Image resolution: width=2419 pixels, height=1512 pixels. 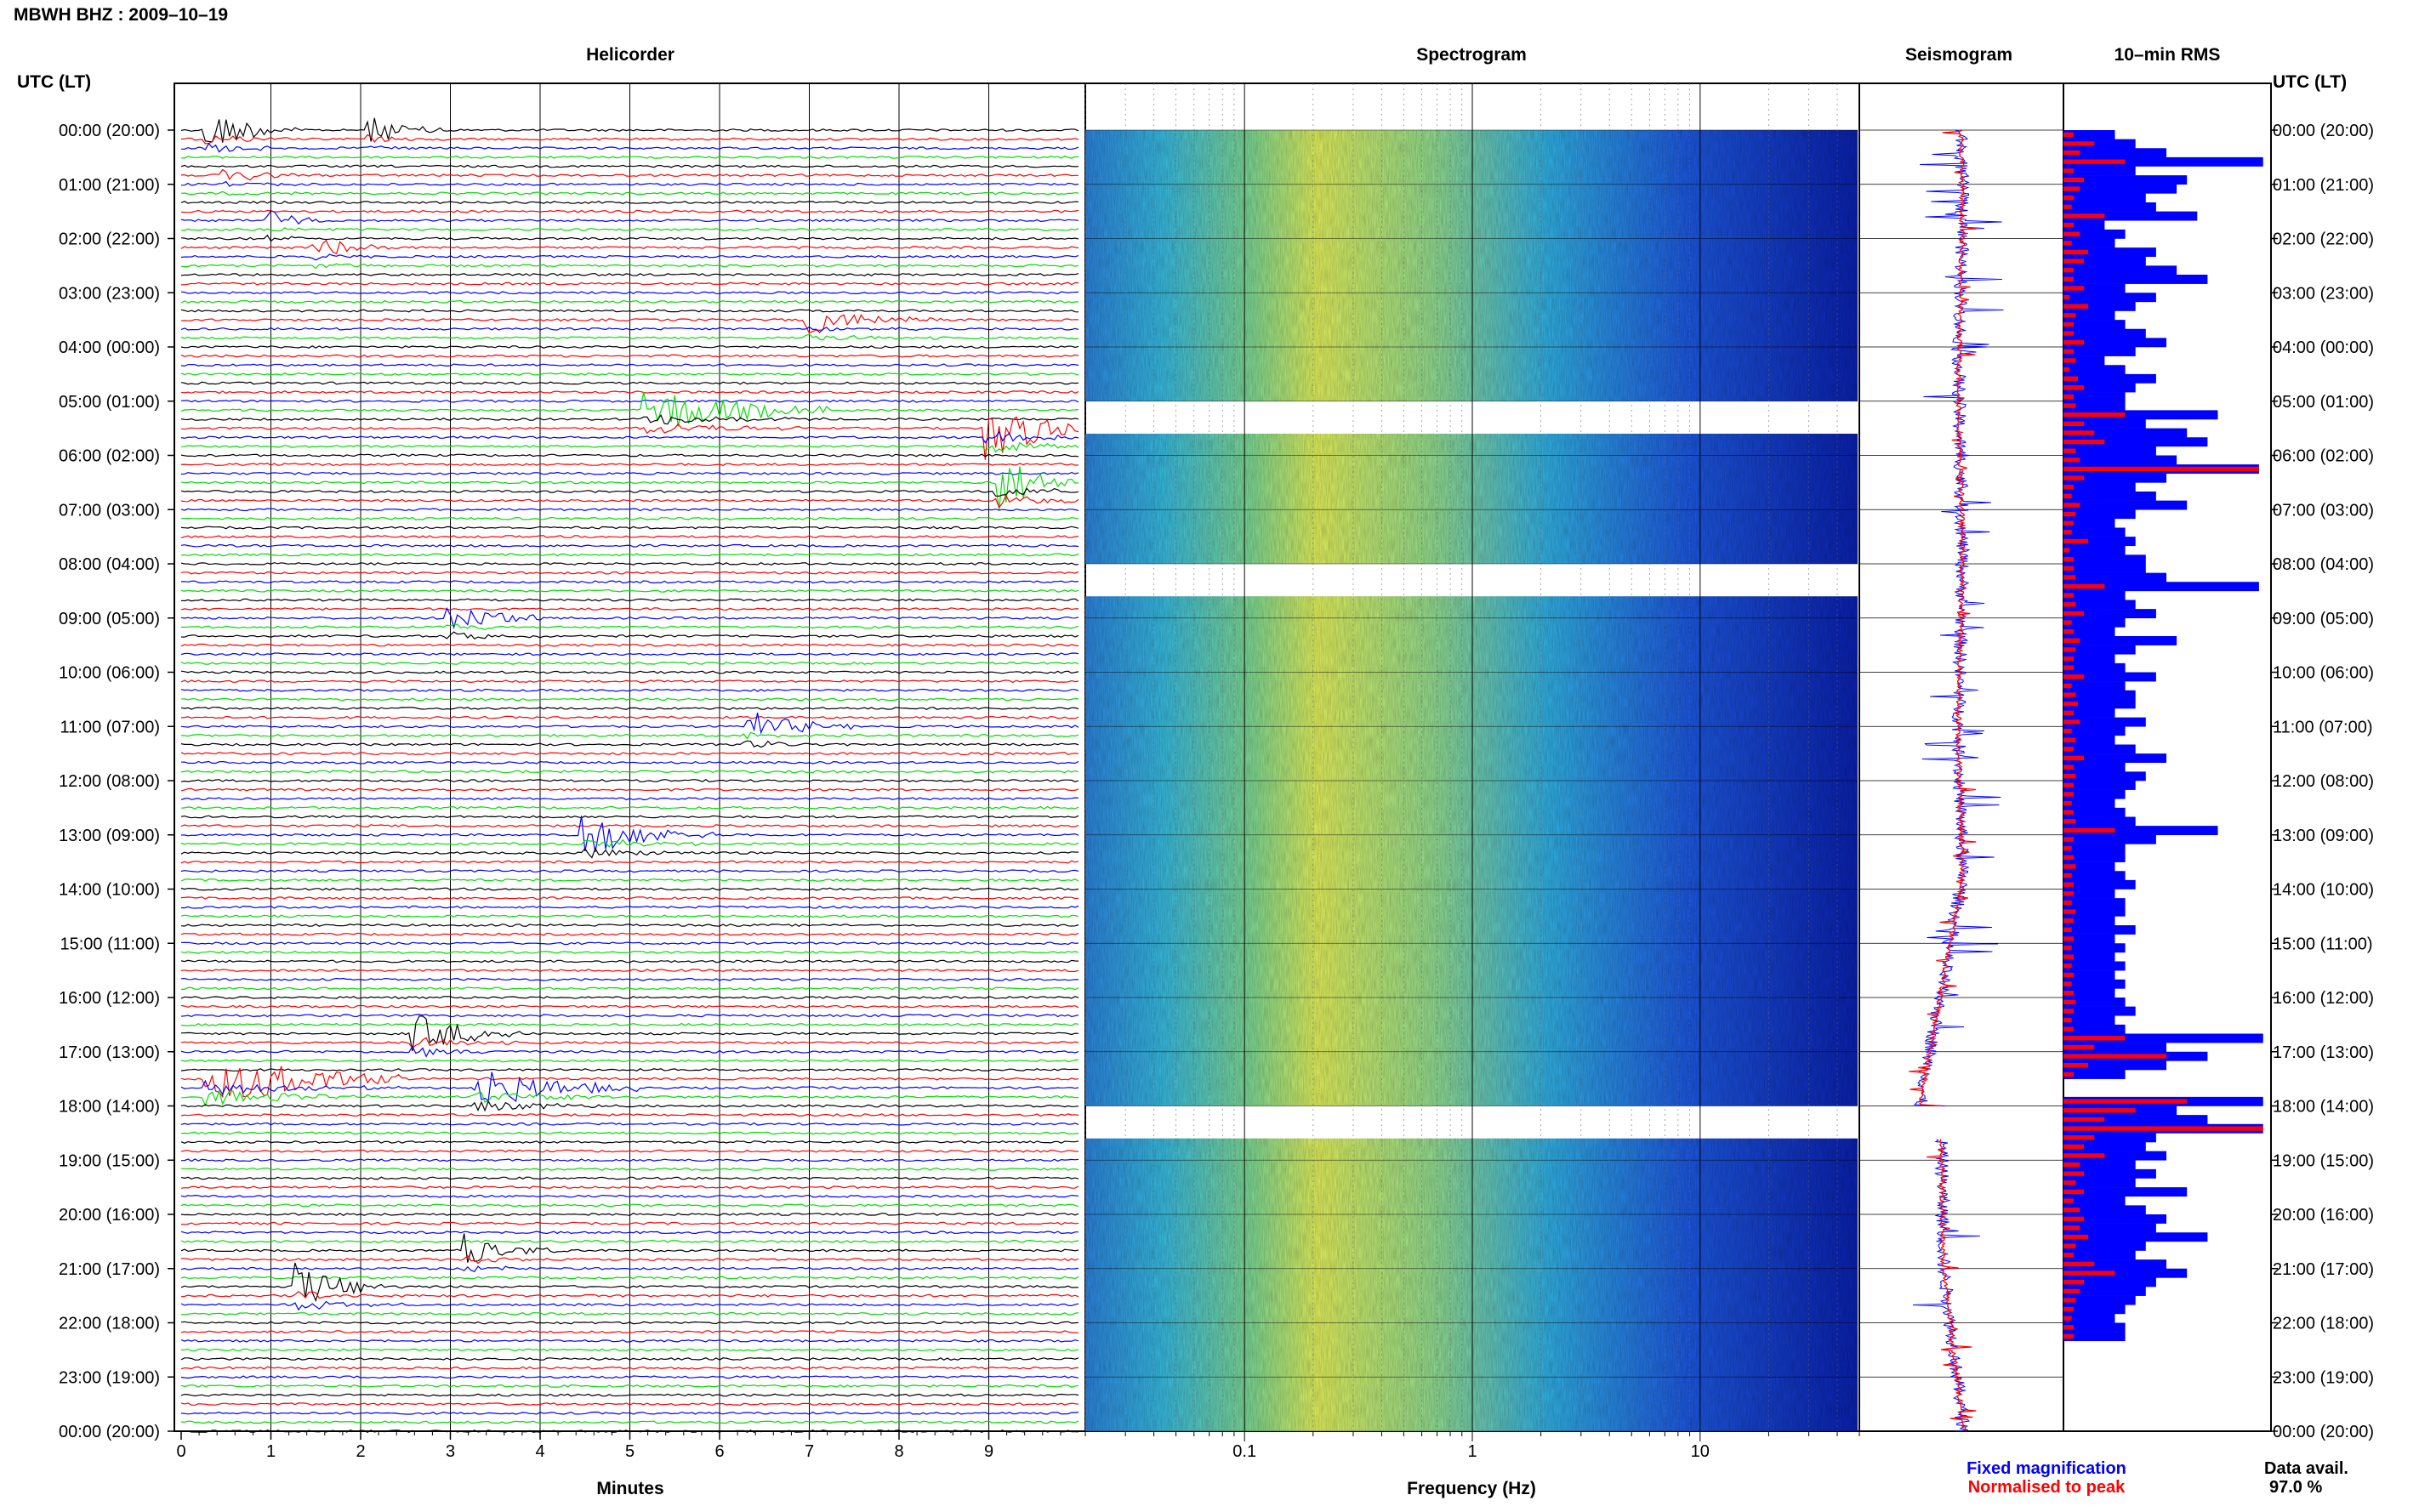 What do you see at coordinates (271, 1451) in the screenshot?
I see `helicorder-x-tick-label: 1` at bounding box center [271, 1451].